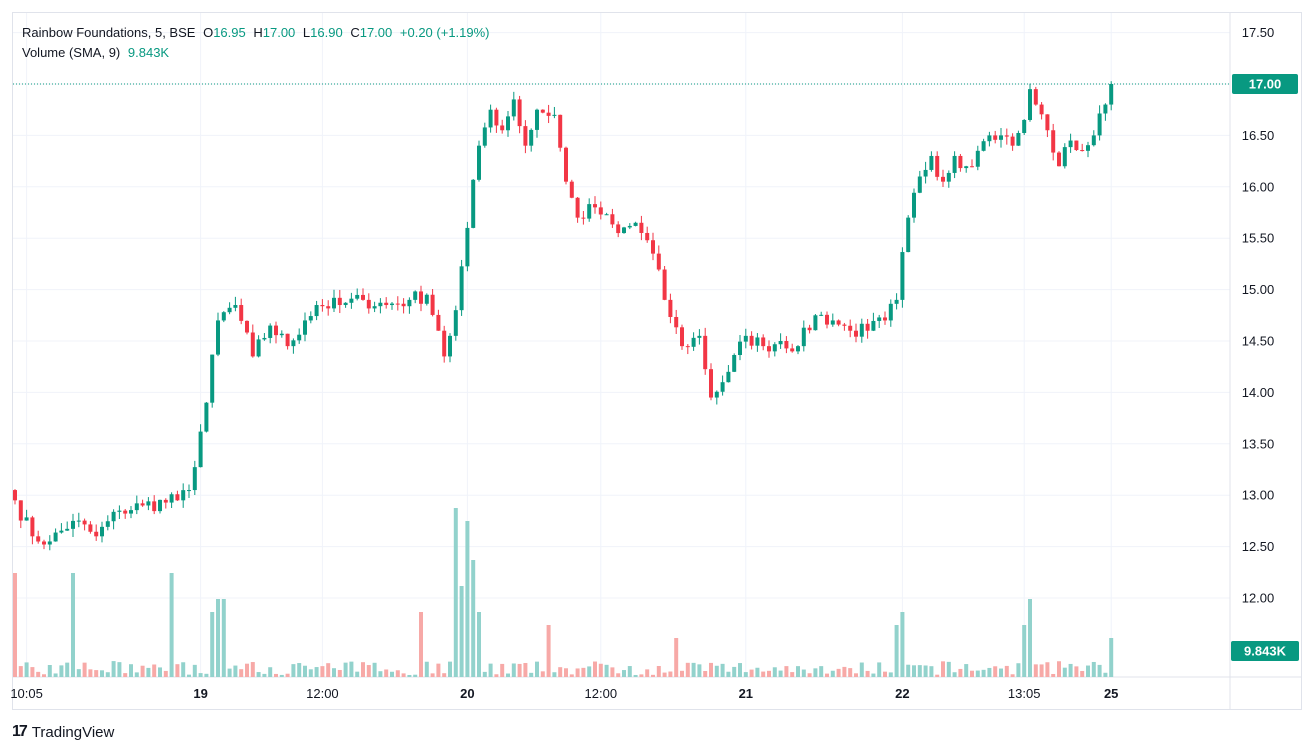 Image resolution: width=1316 pixels, height=755 pixels. Describe the element at coordinates (376, 32) in the screenshot. I see `close-value: 17.00` at that location.